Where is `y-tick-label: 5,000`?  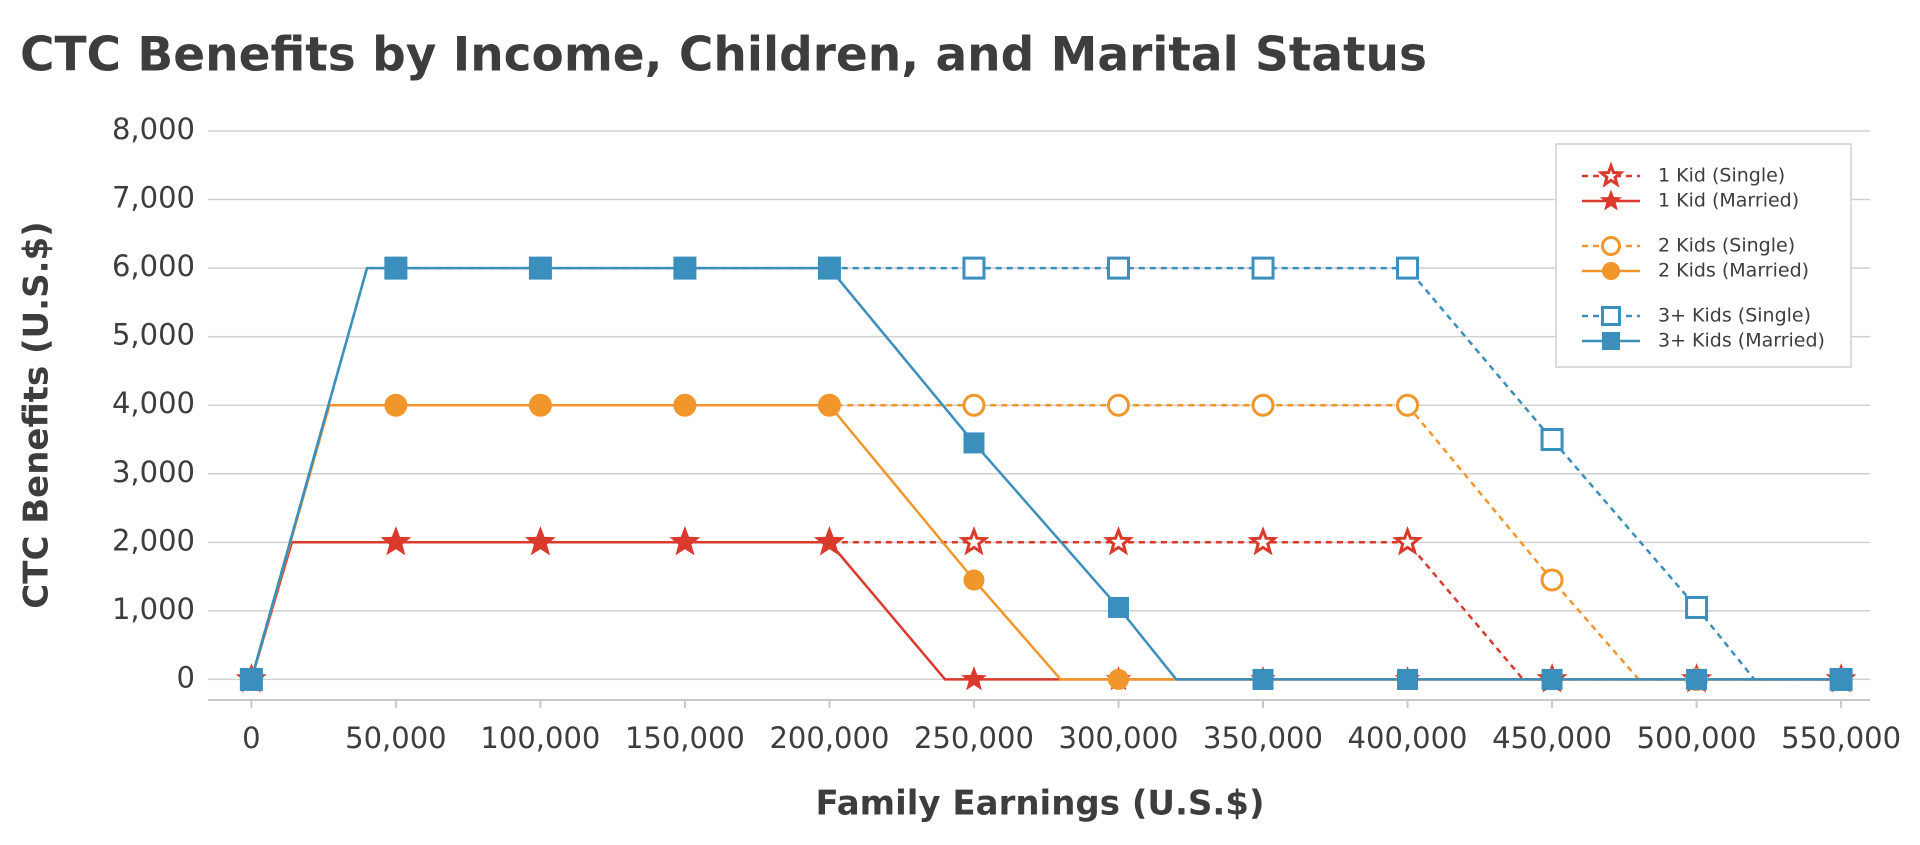 y-tick-label: 5,000 is located at coordinates (153, 335).